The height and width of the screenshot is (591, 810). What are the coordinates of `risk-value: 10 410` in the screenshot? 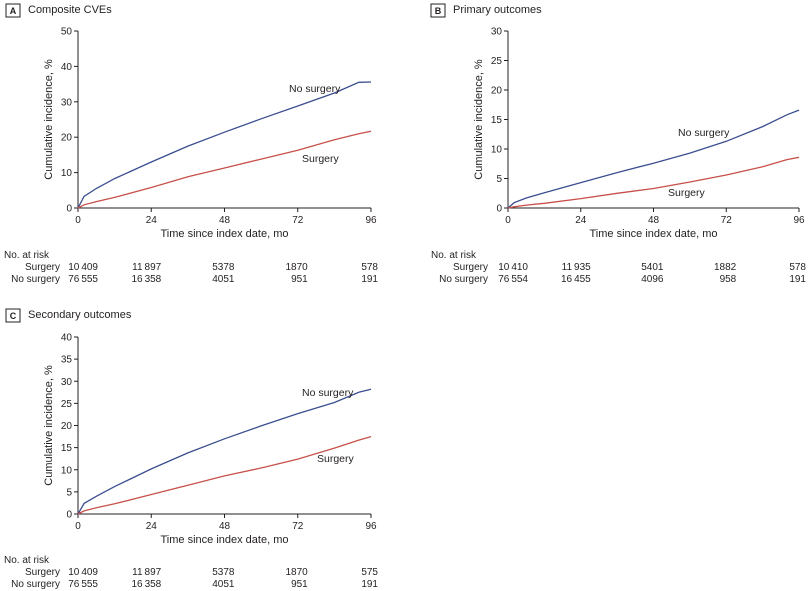 It's located at (513, 267).